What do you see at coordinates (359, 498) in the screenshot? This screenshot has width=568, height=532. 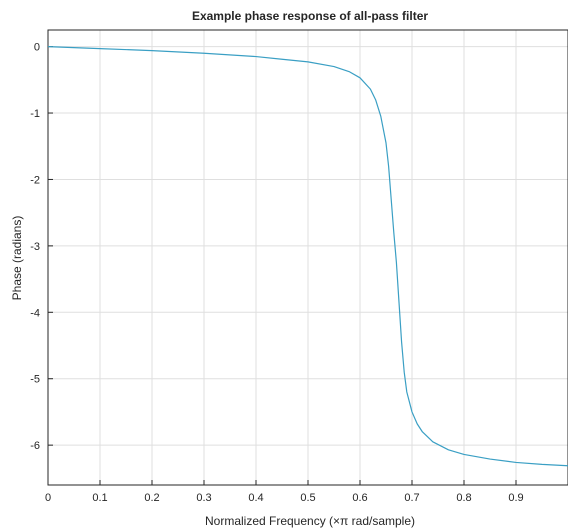 I see `x-tick-label: 0.6` at bounding box center [359, 498].